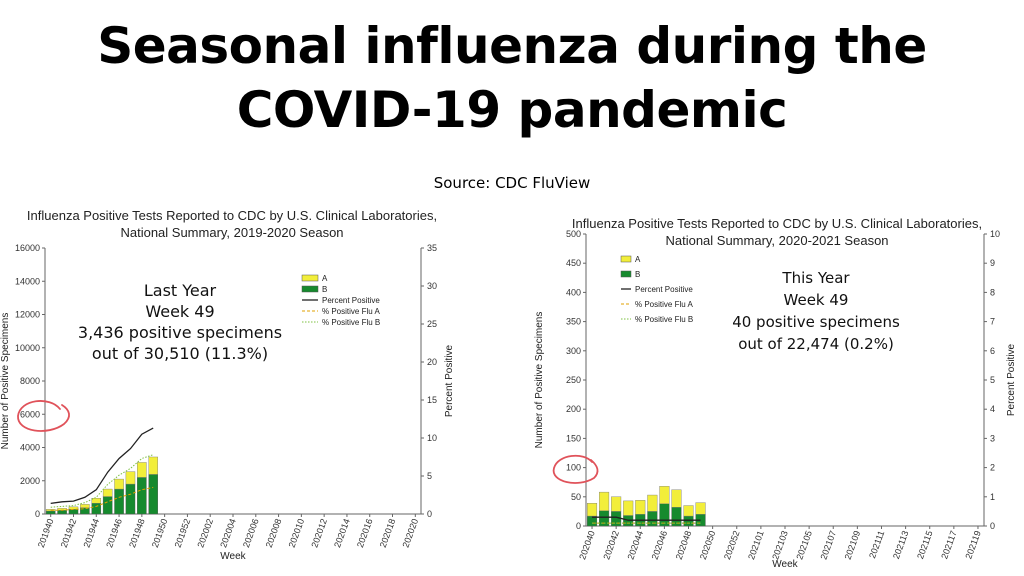  What do you see at coordinates (664, 289) in the screenshot?
I see `legend-label: Percent Positive` at bounding box center [664, 289].